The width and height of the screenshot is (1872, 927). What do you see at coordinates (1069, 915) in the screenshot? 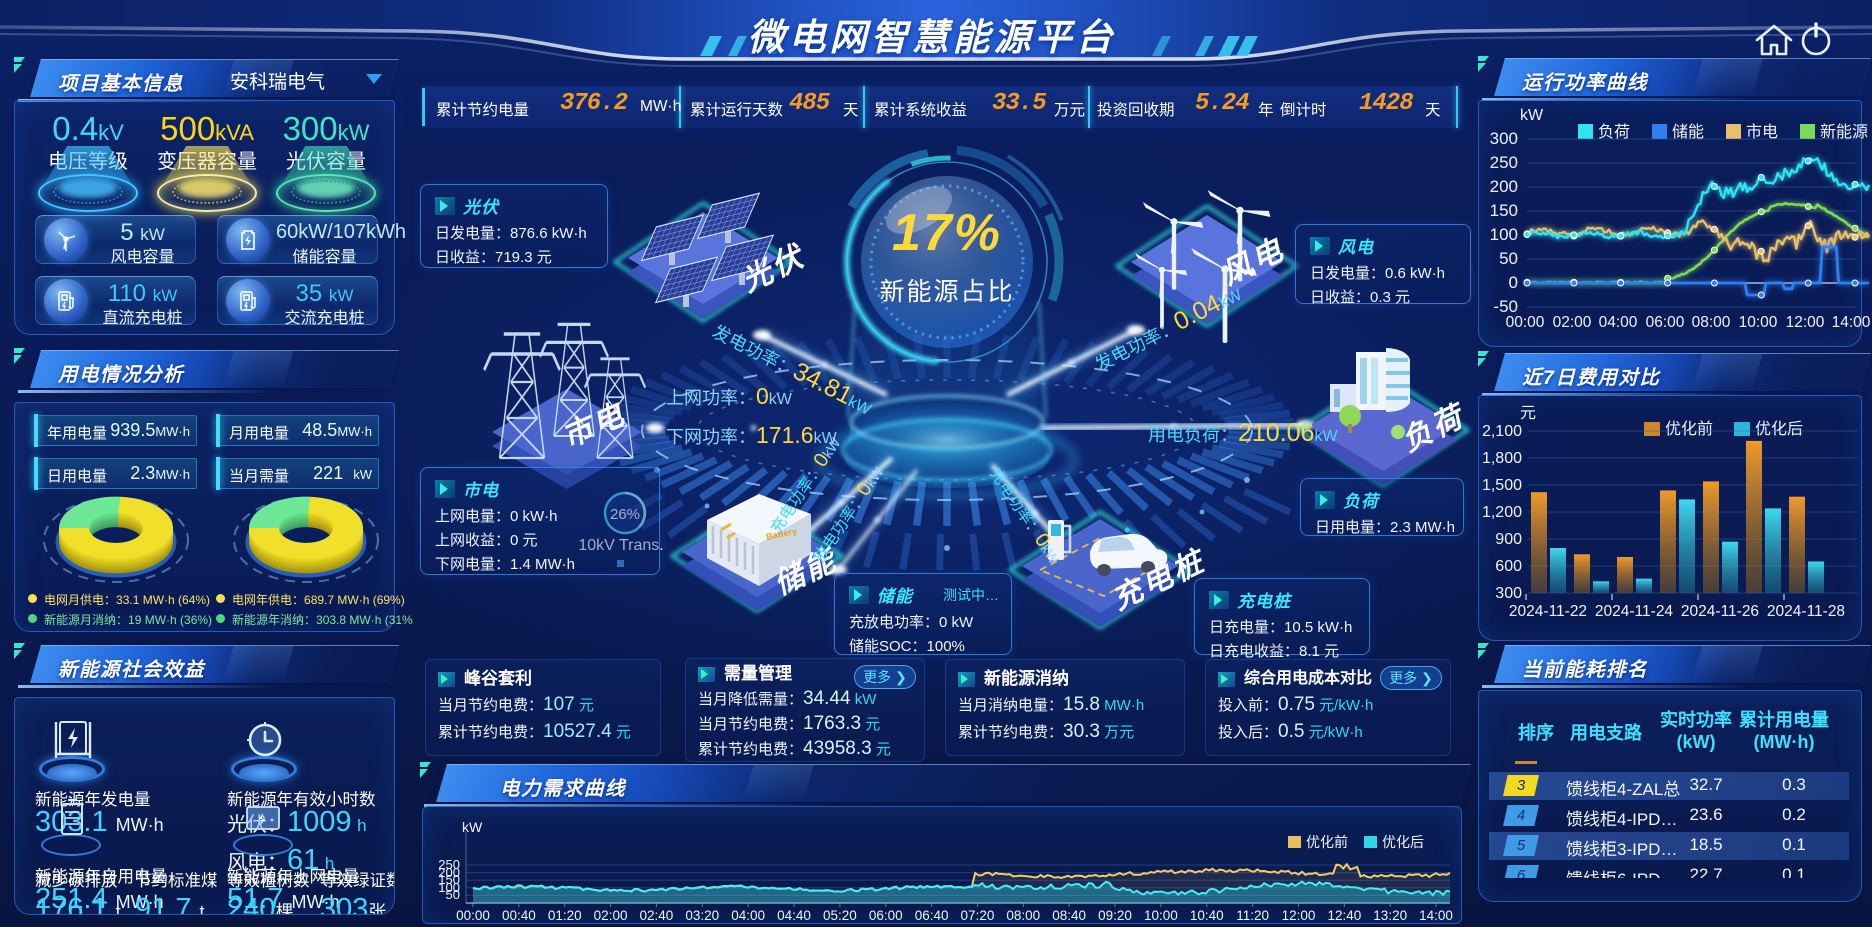
I see `svg-text: 08:40` at bounding box center [1069, 915].